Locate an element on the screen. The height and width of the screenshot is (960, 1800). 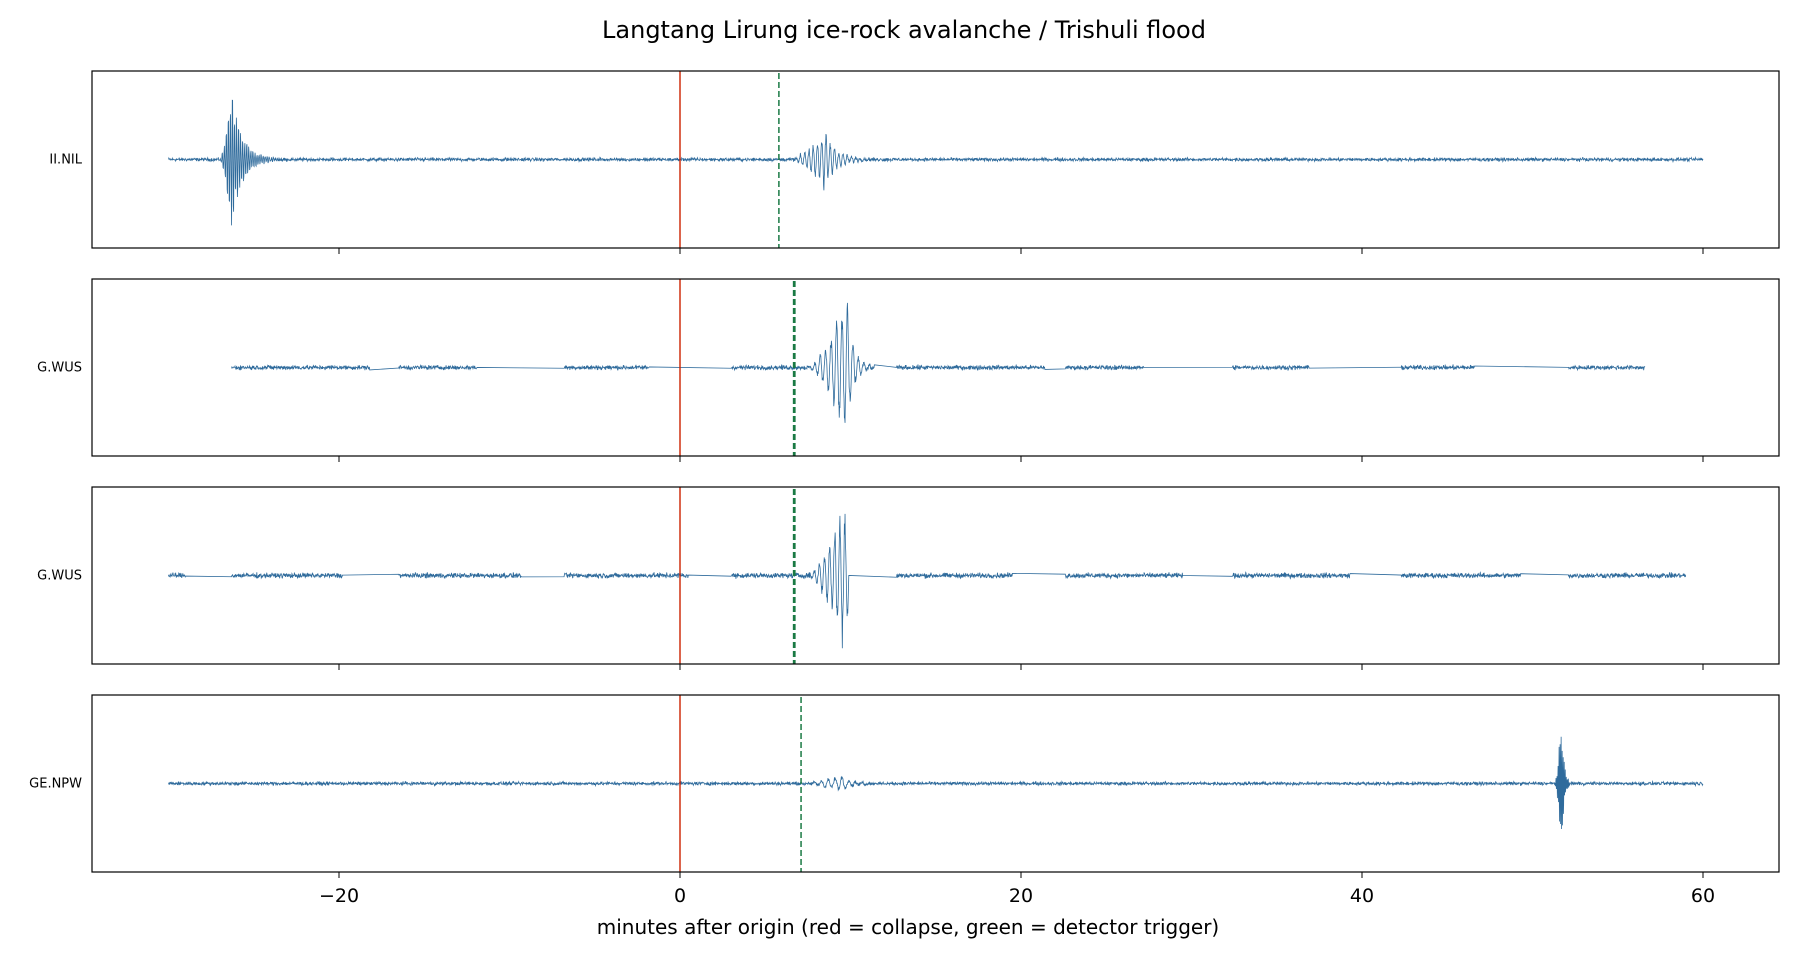
x-tick-label: 40 is located at coordinates (1362, 896).